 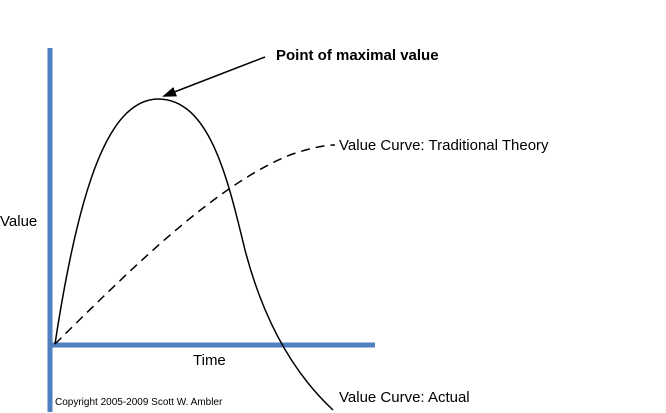 What do you see at coordinates (357, 55) in the screenshot?
I see `peak-annotation: Point of maximal value` at bounding box center [357, 55].